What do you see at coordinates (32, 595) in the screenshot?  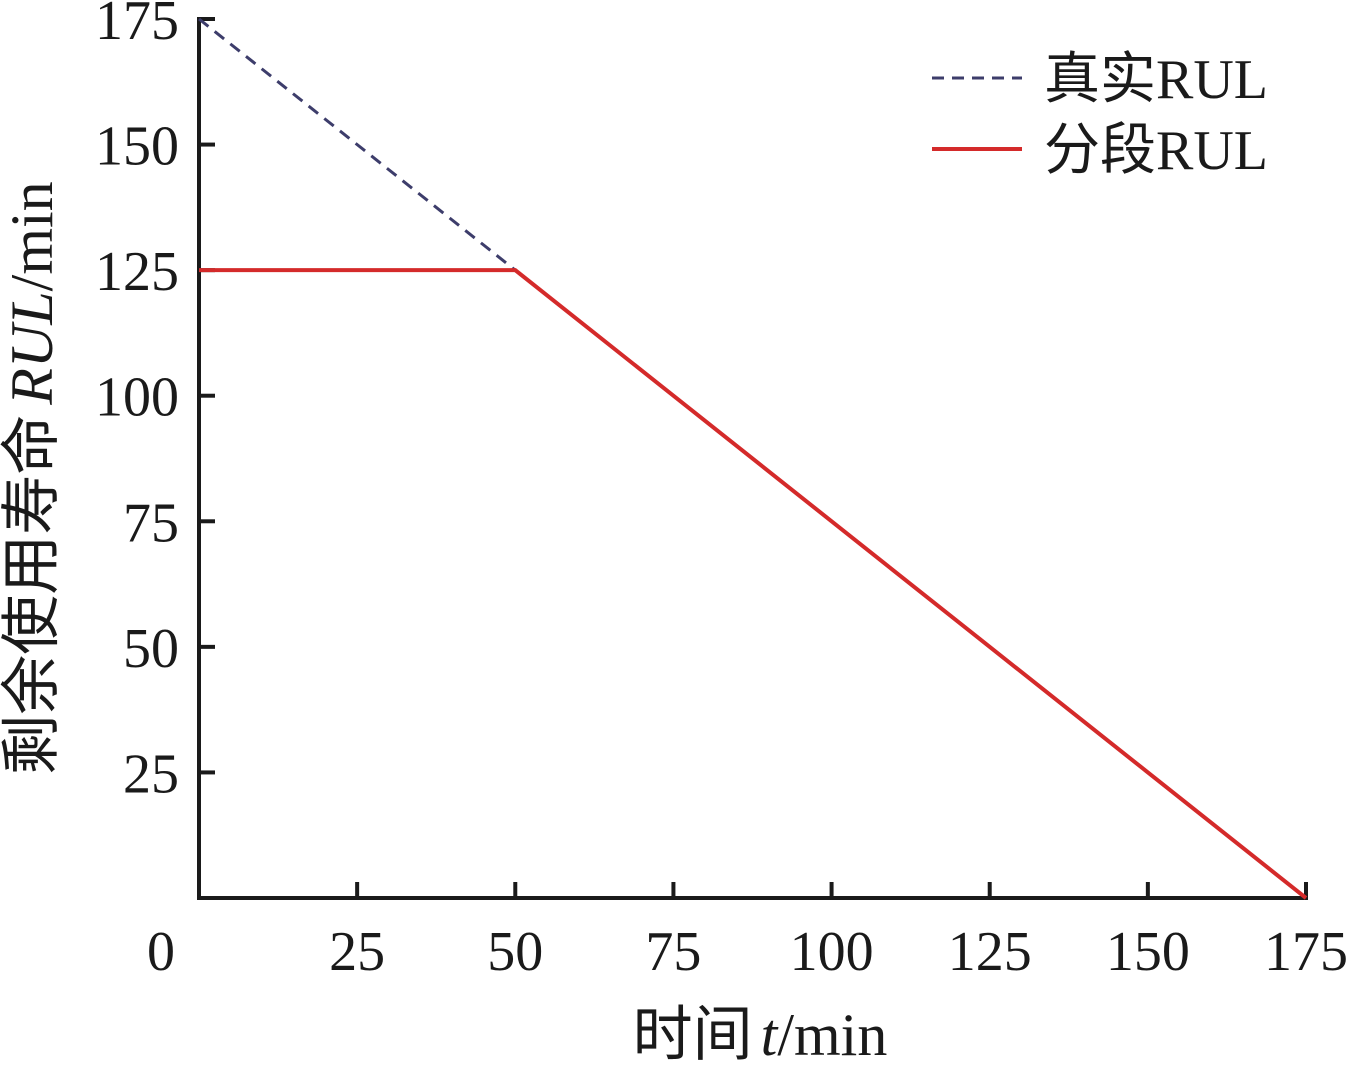 I see `y-axis-title-prefix: 剩余使用寿命` at bounding box center [32, 595].